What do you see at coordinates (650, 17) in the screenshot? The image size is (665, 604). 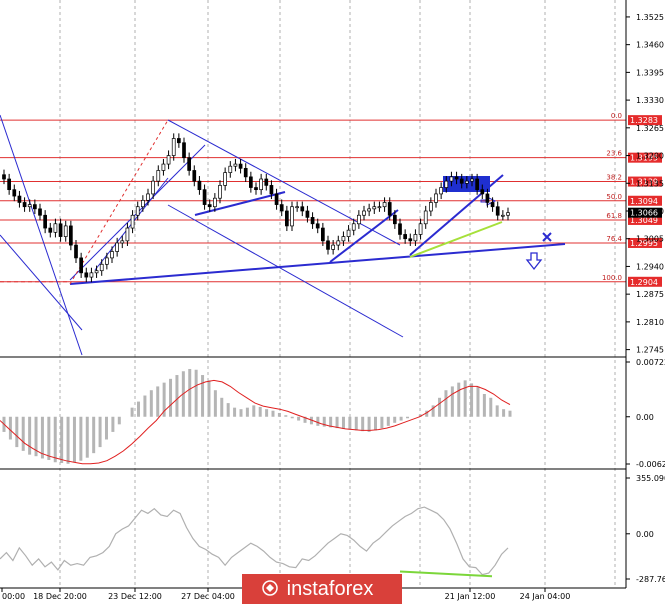 I see `price-y-tick-label-0: 1.3525` at bounding box center [650, 17].